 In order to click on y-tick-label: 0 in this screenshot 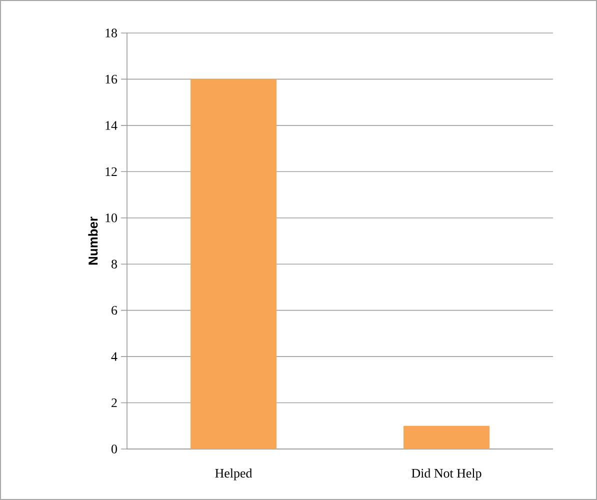, I will do `click(114, 449)`.